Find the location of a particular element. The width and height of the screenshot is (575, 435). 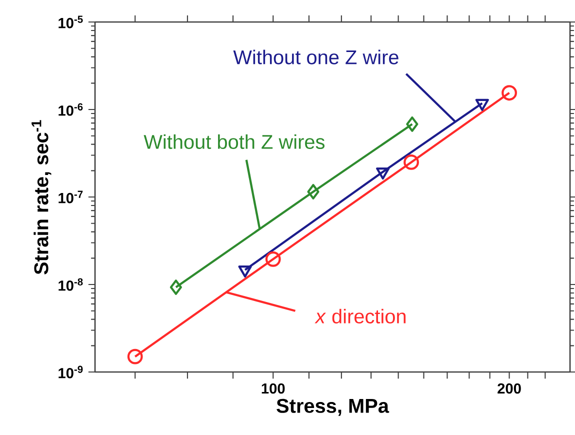

text: Without one Z wire is located at coordinates (315, 57).